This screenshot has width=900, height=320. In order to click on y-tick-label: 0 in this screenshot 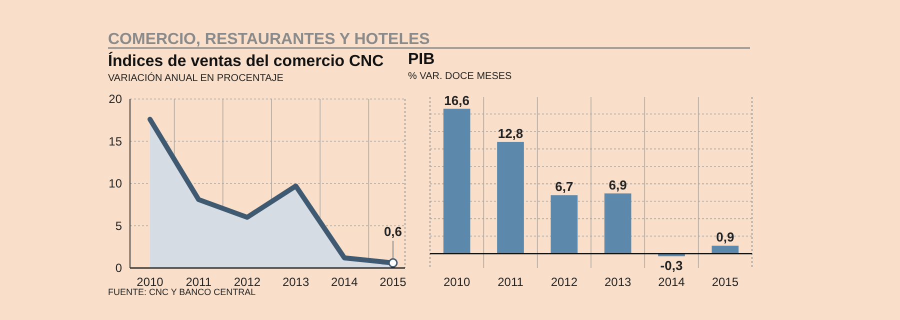, I will do `click(118, 268)`.